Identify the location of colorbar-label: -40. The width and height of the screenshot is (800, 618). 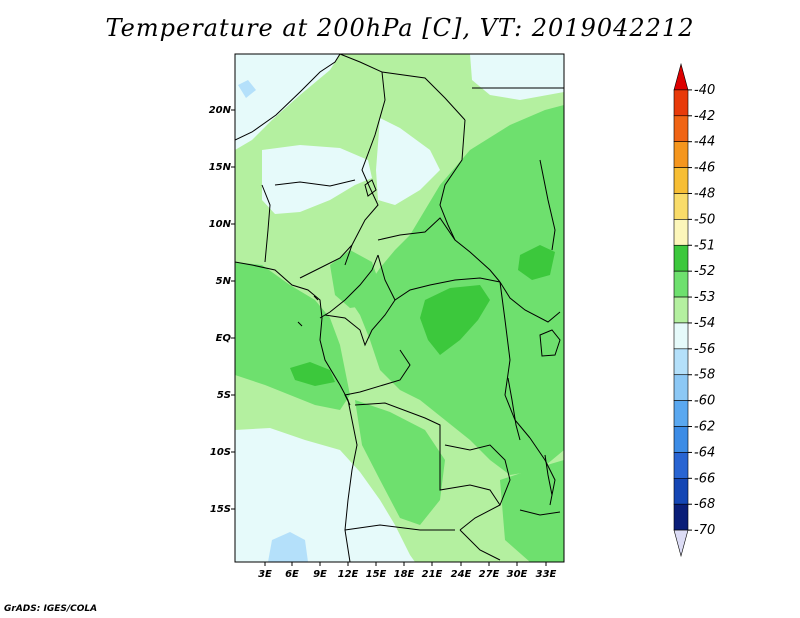
(704, 90).